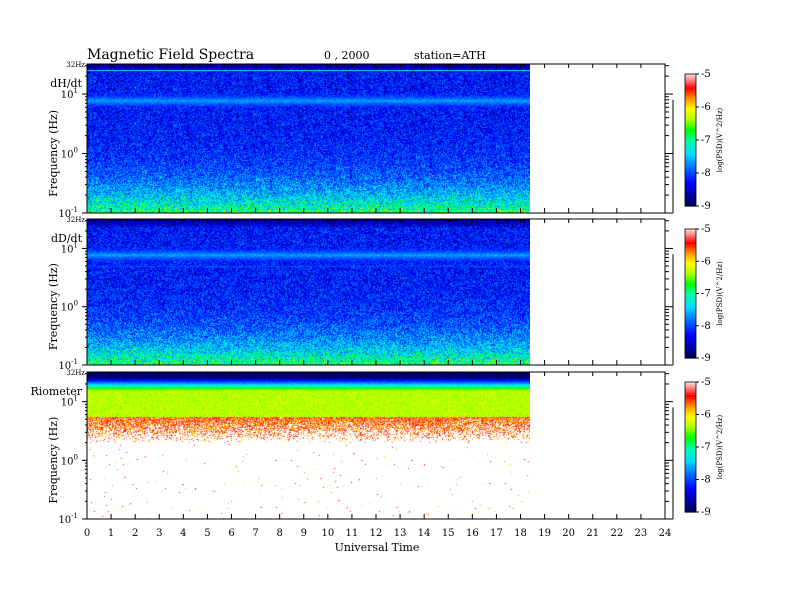 This screenshot has height=612, width=792. Describe the element at coordinates (53, 460) in the screenshot. I see `y-axis-label: Frequency (Hz)` at that location.